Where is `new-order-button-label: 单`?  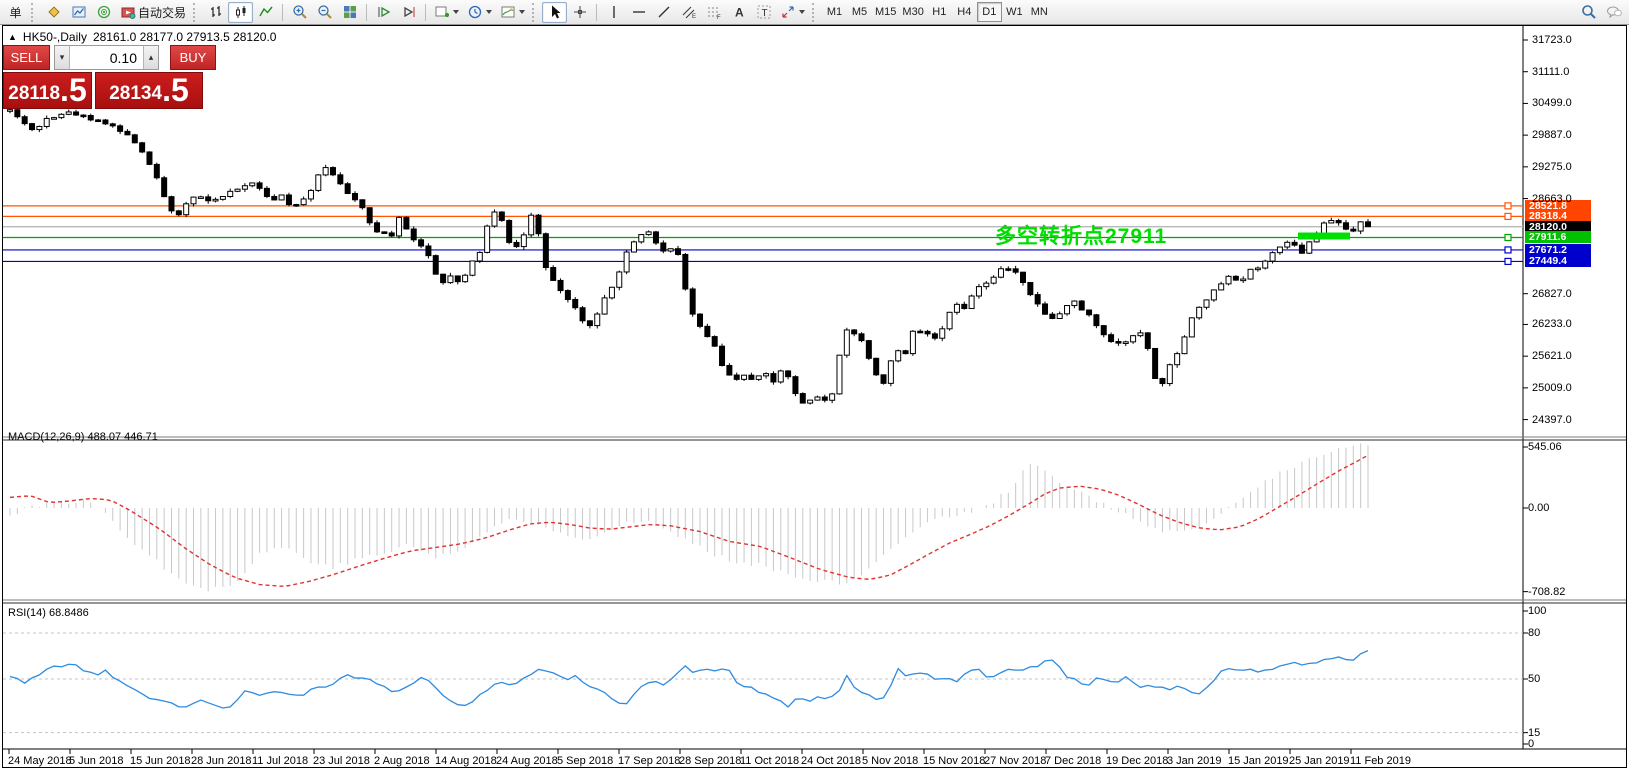
new-order-button-label: 单 is located at coordinates (15, 12).